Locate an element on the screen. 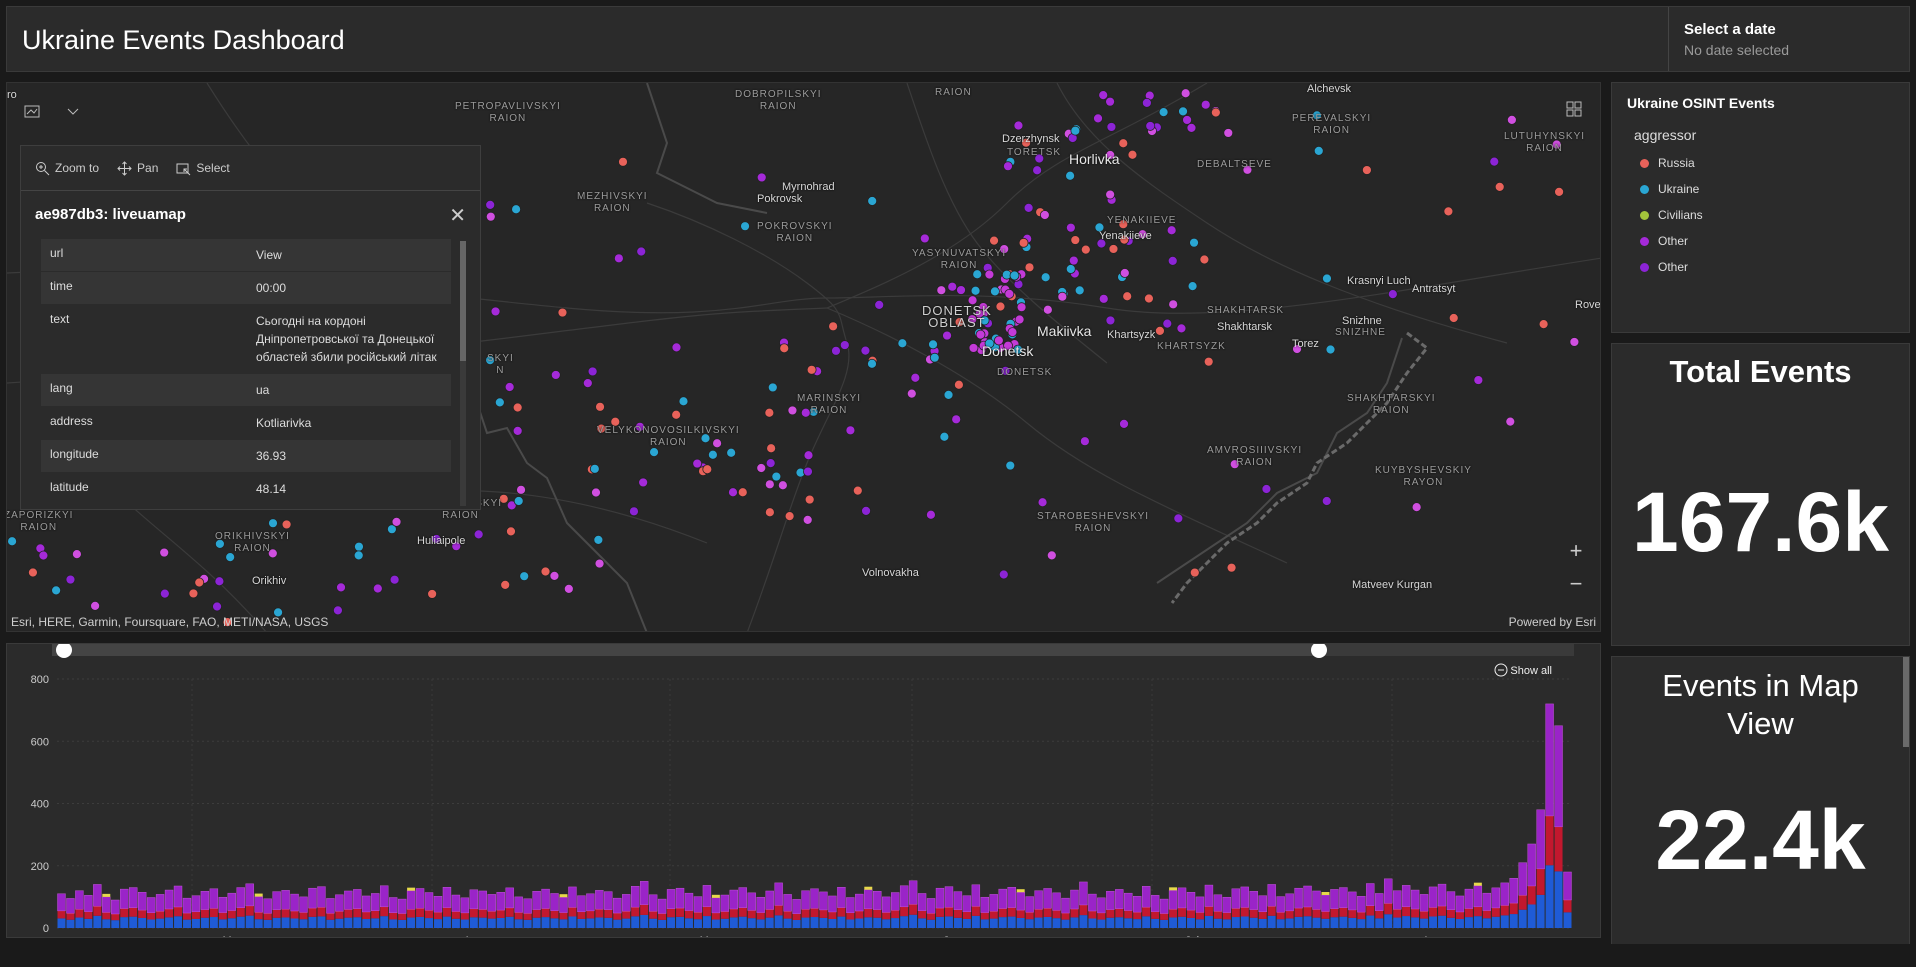  show-all-button: Show all is located at coordinates (1531, 671).